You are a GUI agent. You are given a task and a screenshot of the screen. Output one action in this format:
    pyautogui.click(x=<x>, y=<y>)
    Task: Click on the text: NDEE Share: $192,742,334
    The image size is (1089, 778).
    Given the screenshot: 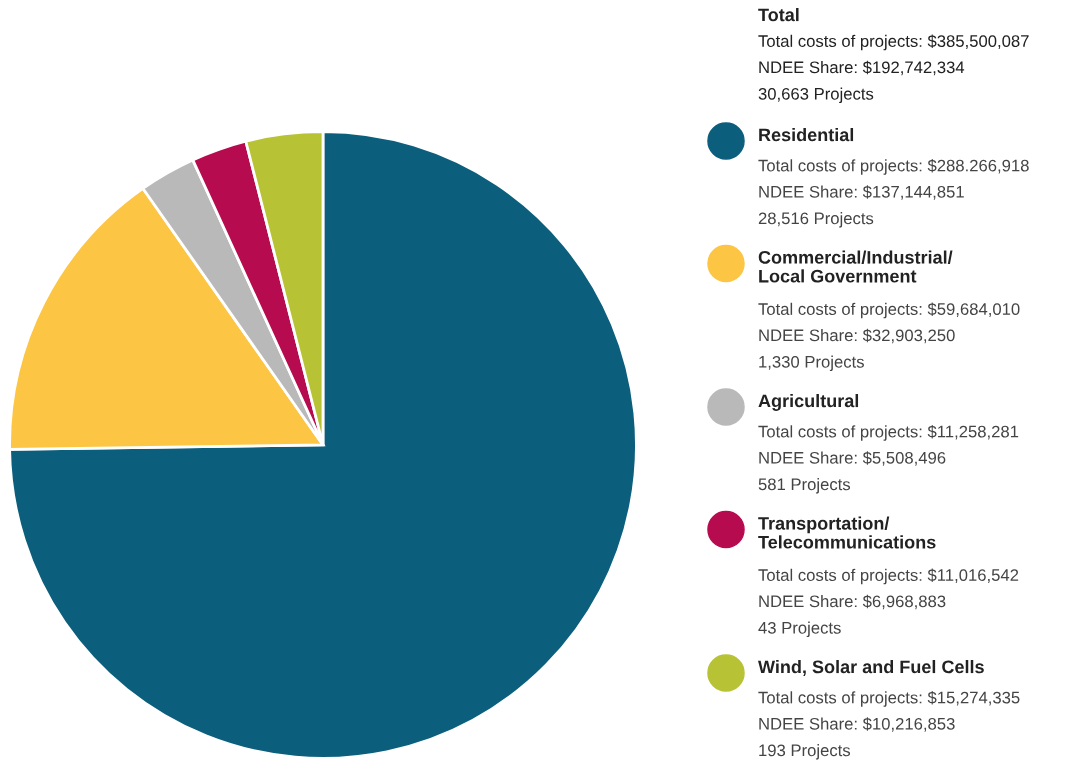 What is the action you would take?
    pyautogui.click(x=862, y=68)
    